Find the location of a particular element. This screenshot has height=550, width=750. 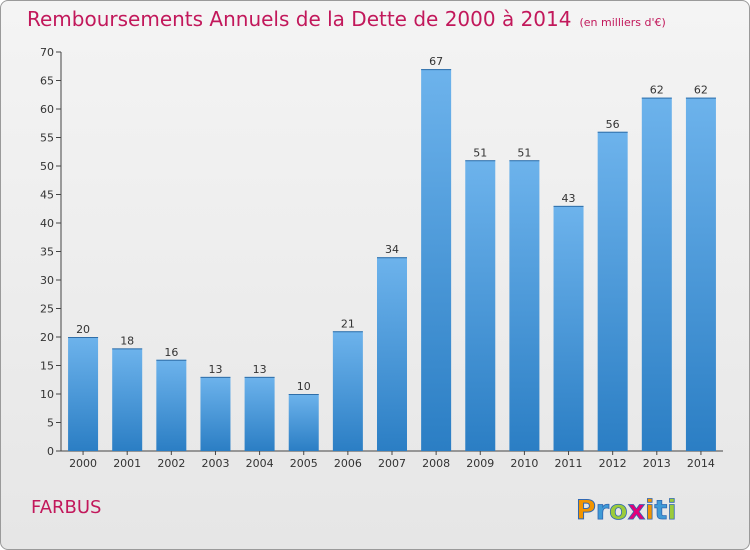

x-tick-label: 2013 is located at coordinates (657, 463).